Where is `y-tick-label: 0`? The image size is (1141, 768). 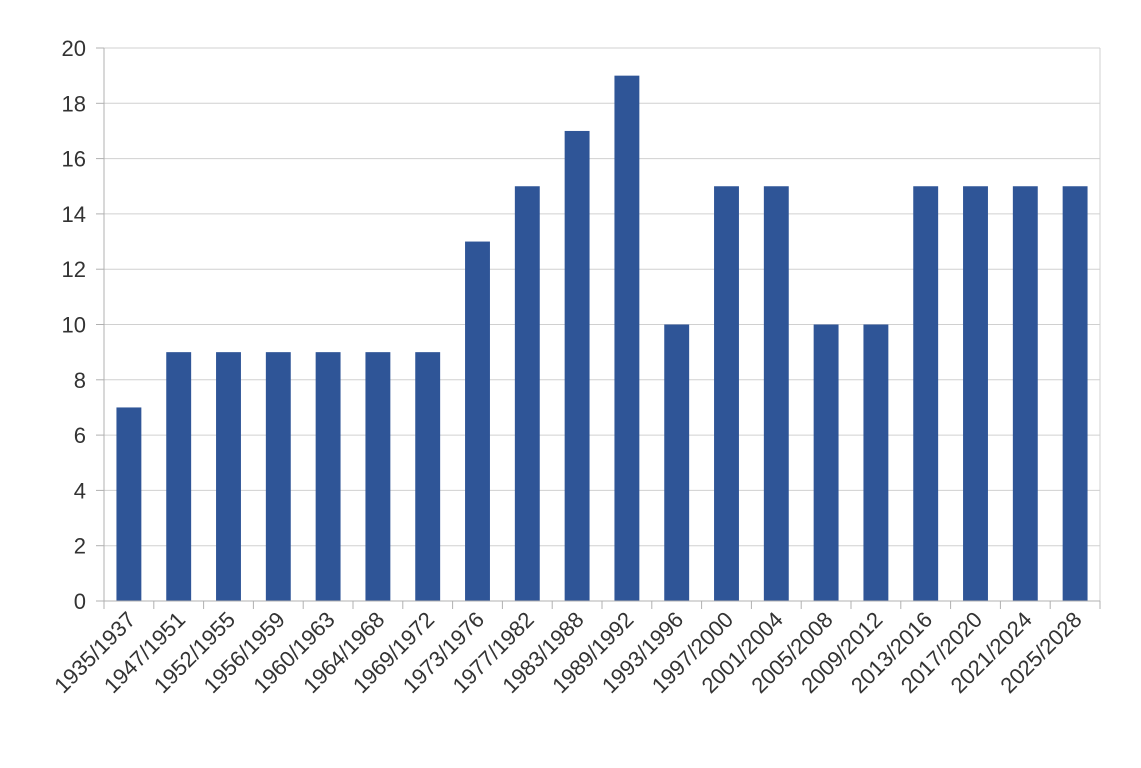
y-tick-label: 0 is located at coordinates (80, 601).